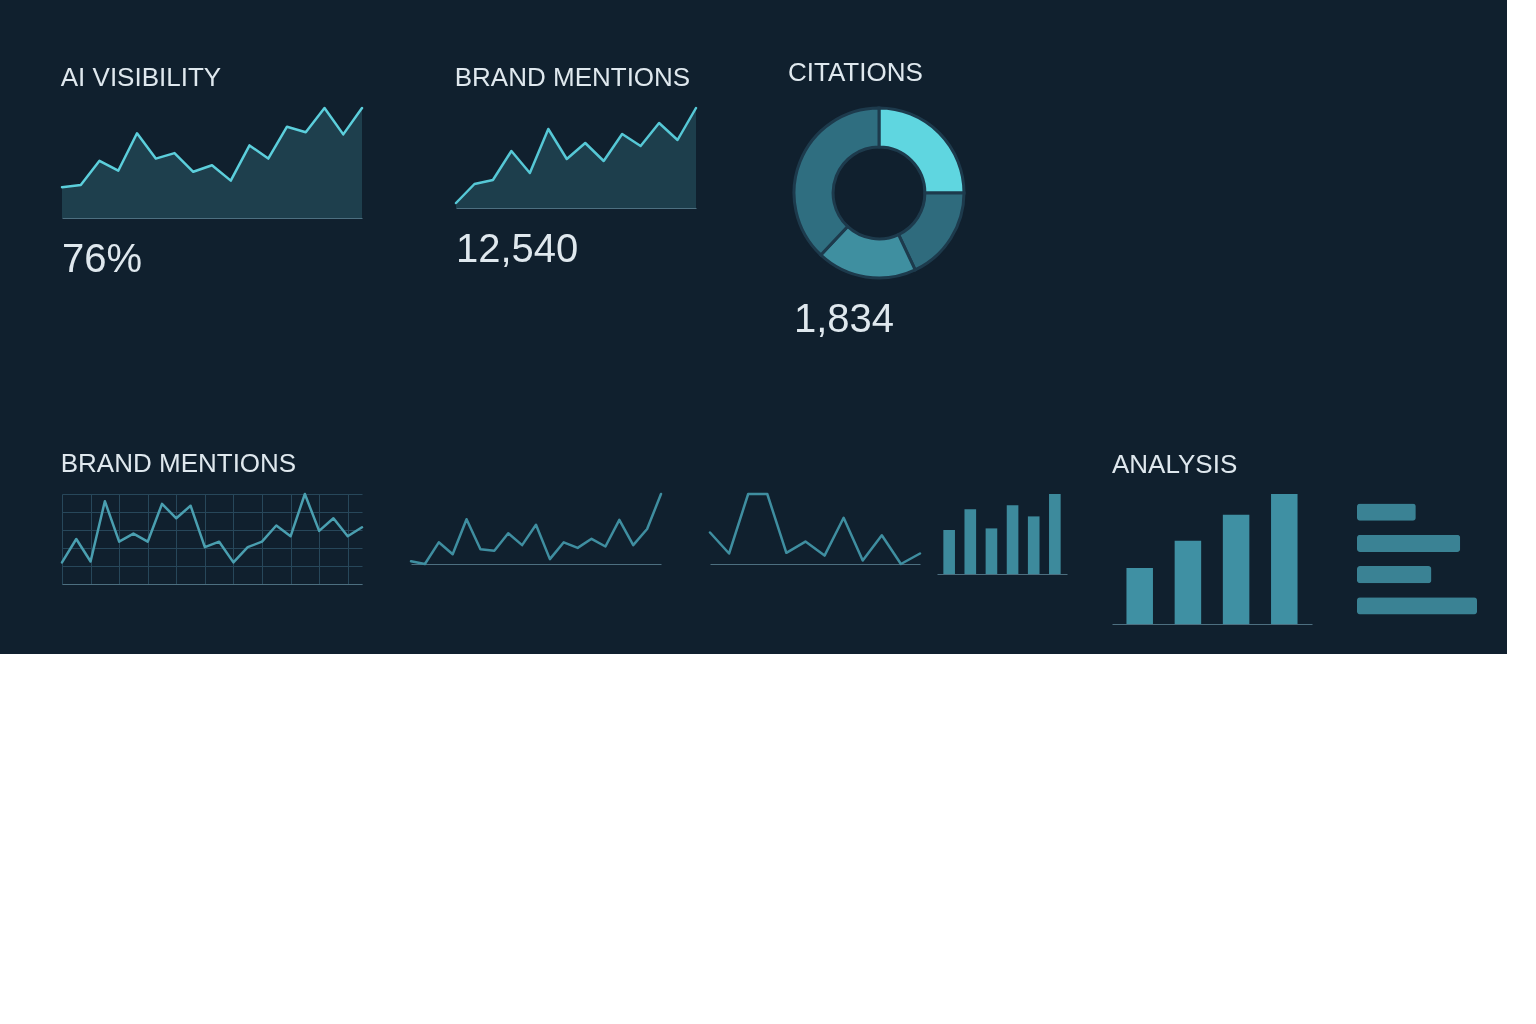 The image size is (1536, 1024). Describe the element at coordinates (844, 318) in the screenshot. I see `text: 1,834` at that location.